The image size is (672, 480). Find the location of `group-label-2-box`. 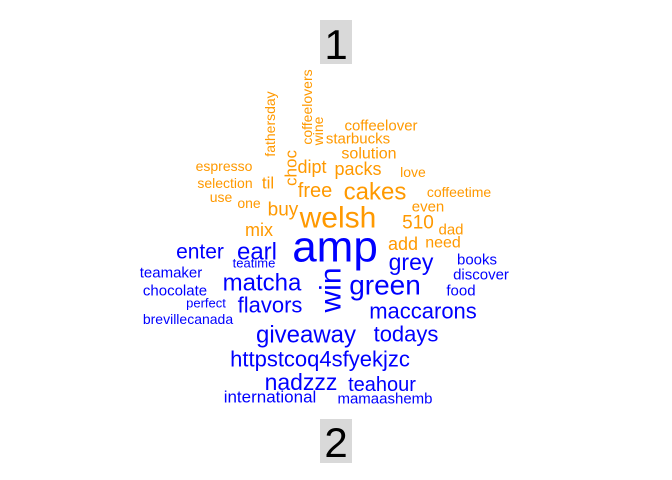

group-label-2-box is located at coordinates (336, 441).